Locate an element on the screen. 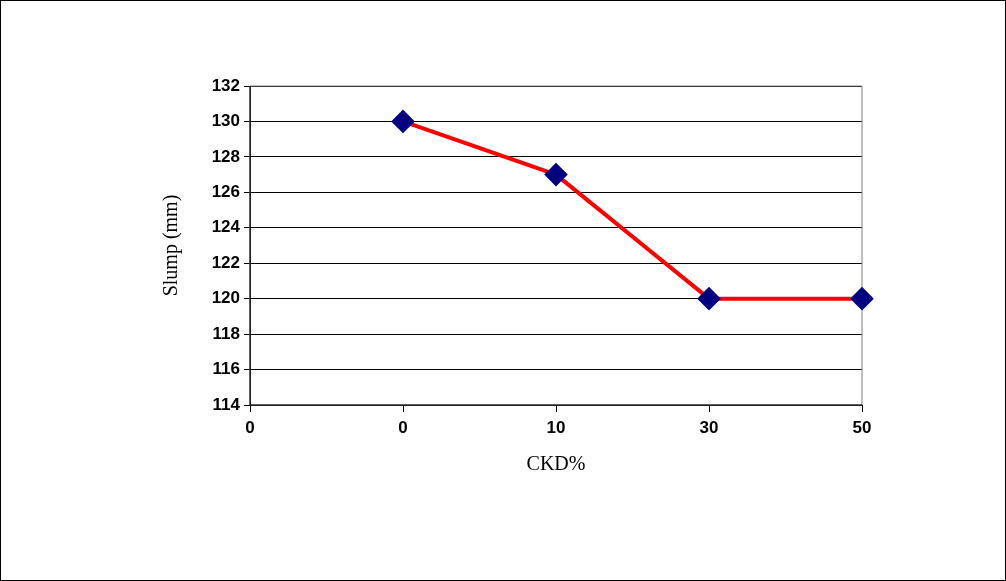 This screenshot has height=581, width=1006. y-tick-label: 120 is located at coordinates (225, 298).